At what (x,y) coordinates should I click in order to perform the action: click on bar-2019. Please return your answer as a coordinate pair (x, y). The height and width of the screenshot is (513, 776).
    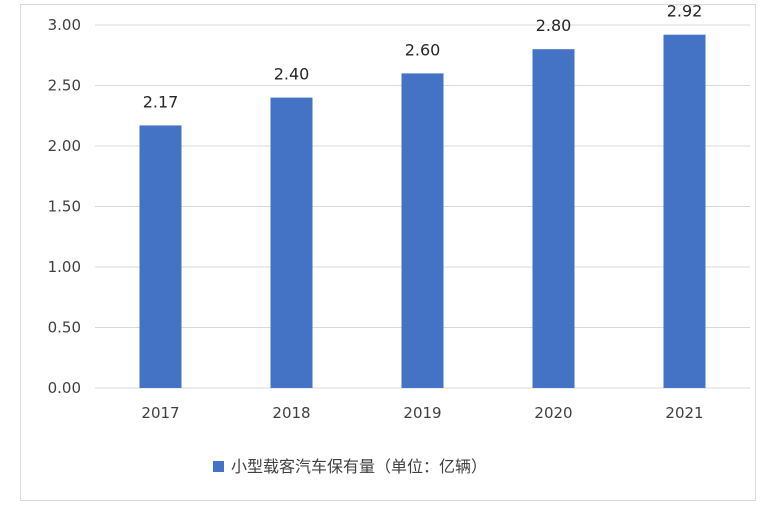
    Looking at the image, I should click on (422, 231).